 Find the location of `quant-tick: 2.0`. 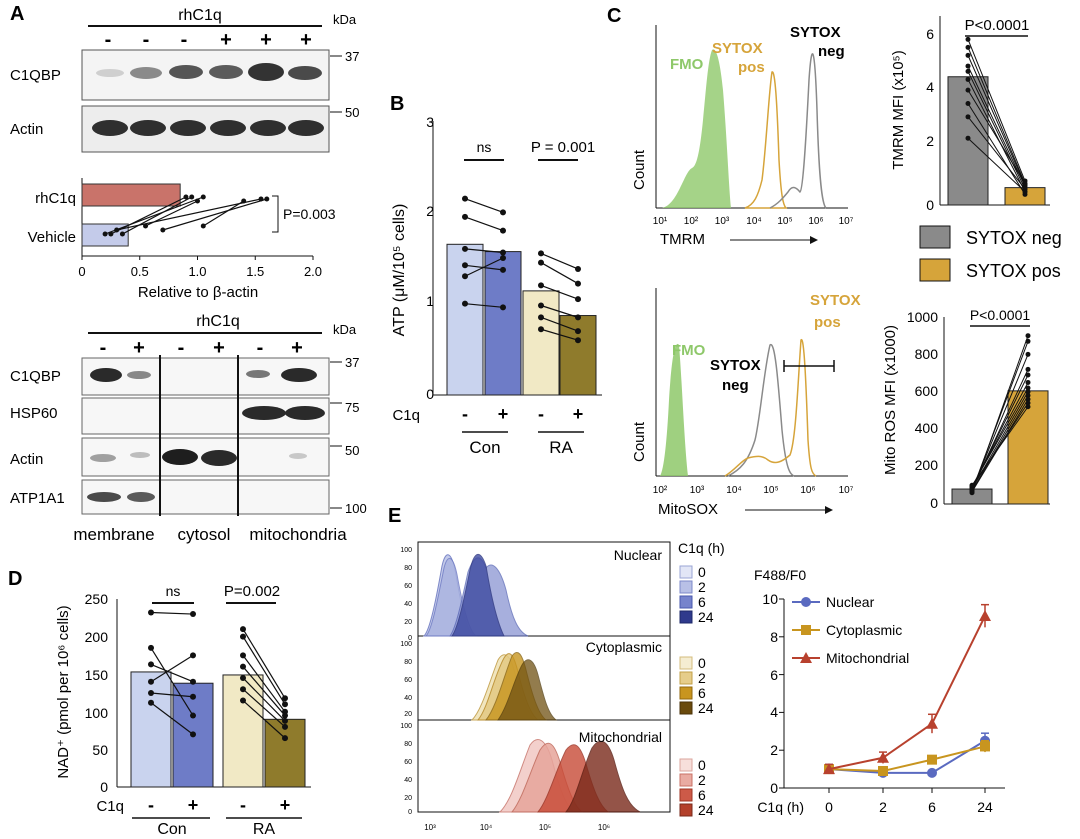

quant-tick: 2.0 is located at coordinates (313, 271).